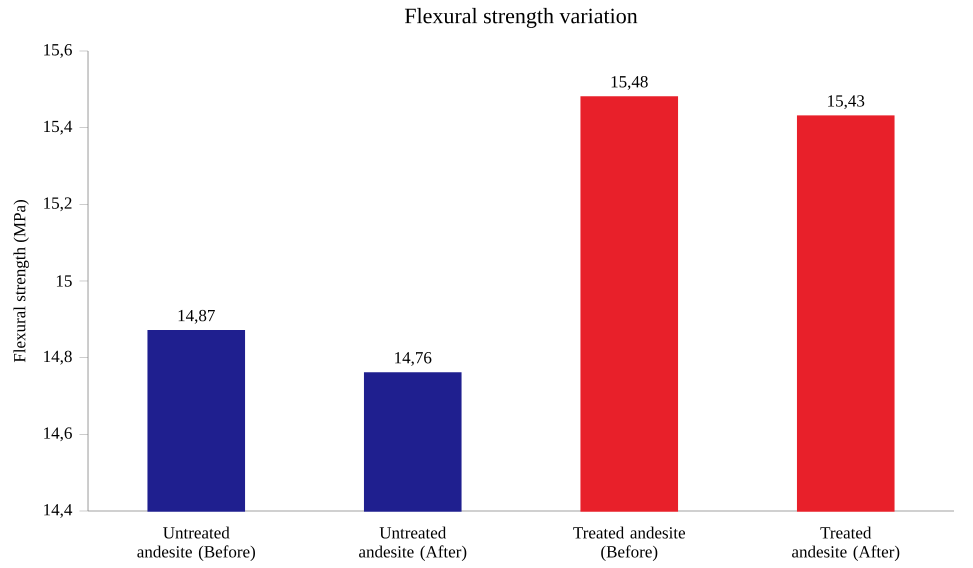 This screenshot has height=568, width=973. Describe the element at coordinates (58, 511) in the screenshot. I see `y-tick-label: 14,4` at that location.